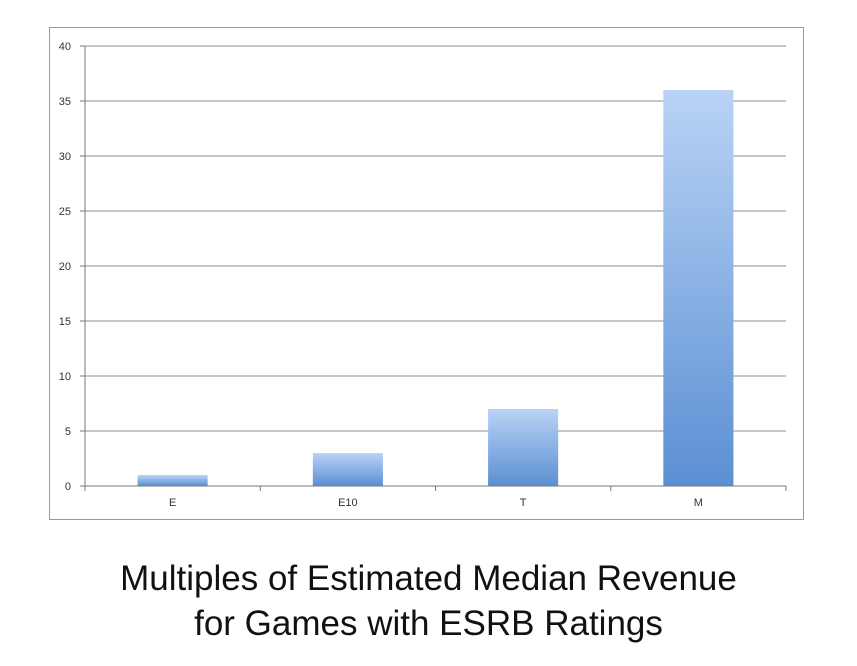 This screenshot has height=666, width=857. Describe the element at coordinates (68, 487) in the screenshot. I see `y-tick-label: 0` at that location.